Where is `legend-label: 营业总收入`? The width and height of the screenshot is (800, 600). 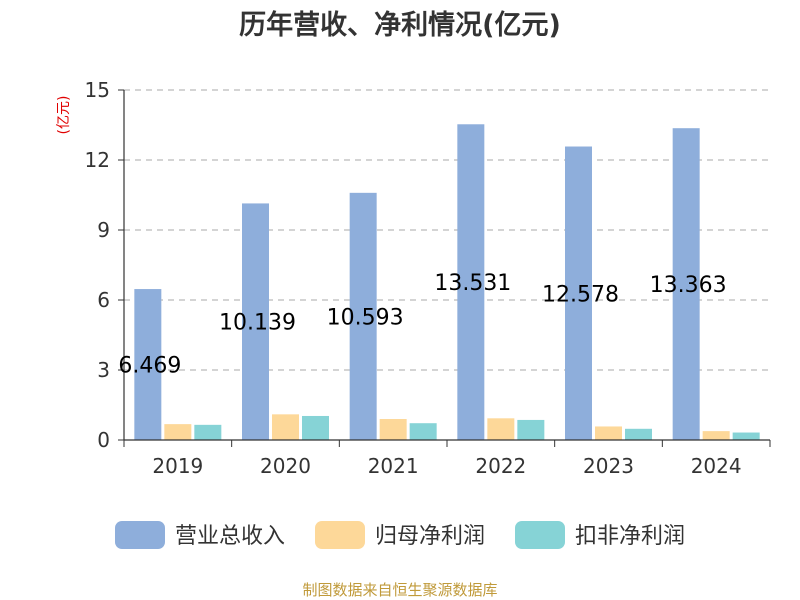 legend-label: 营业总收入 is located at coordinates (230, 536).